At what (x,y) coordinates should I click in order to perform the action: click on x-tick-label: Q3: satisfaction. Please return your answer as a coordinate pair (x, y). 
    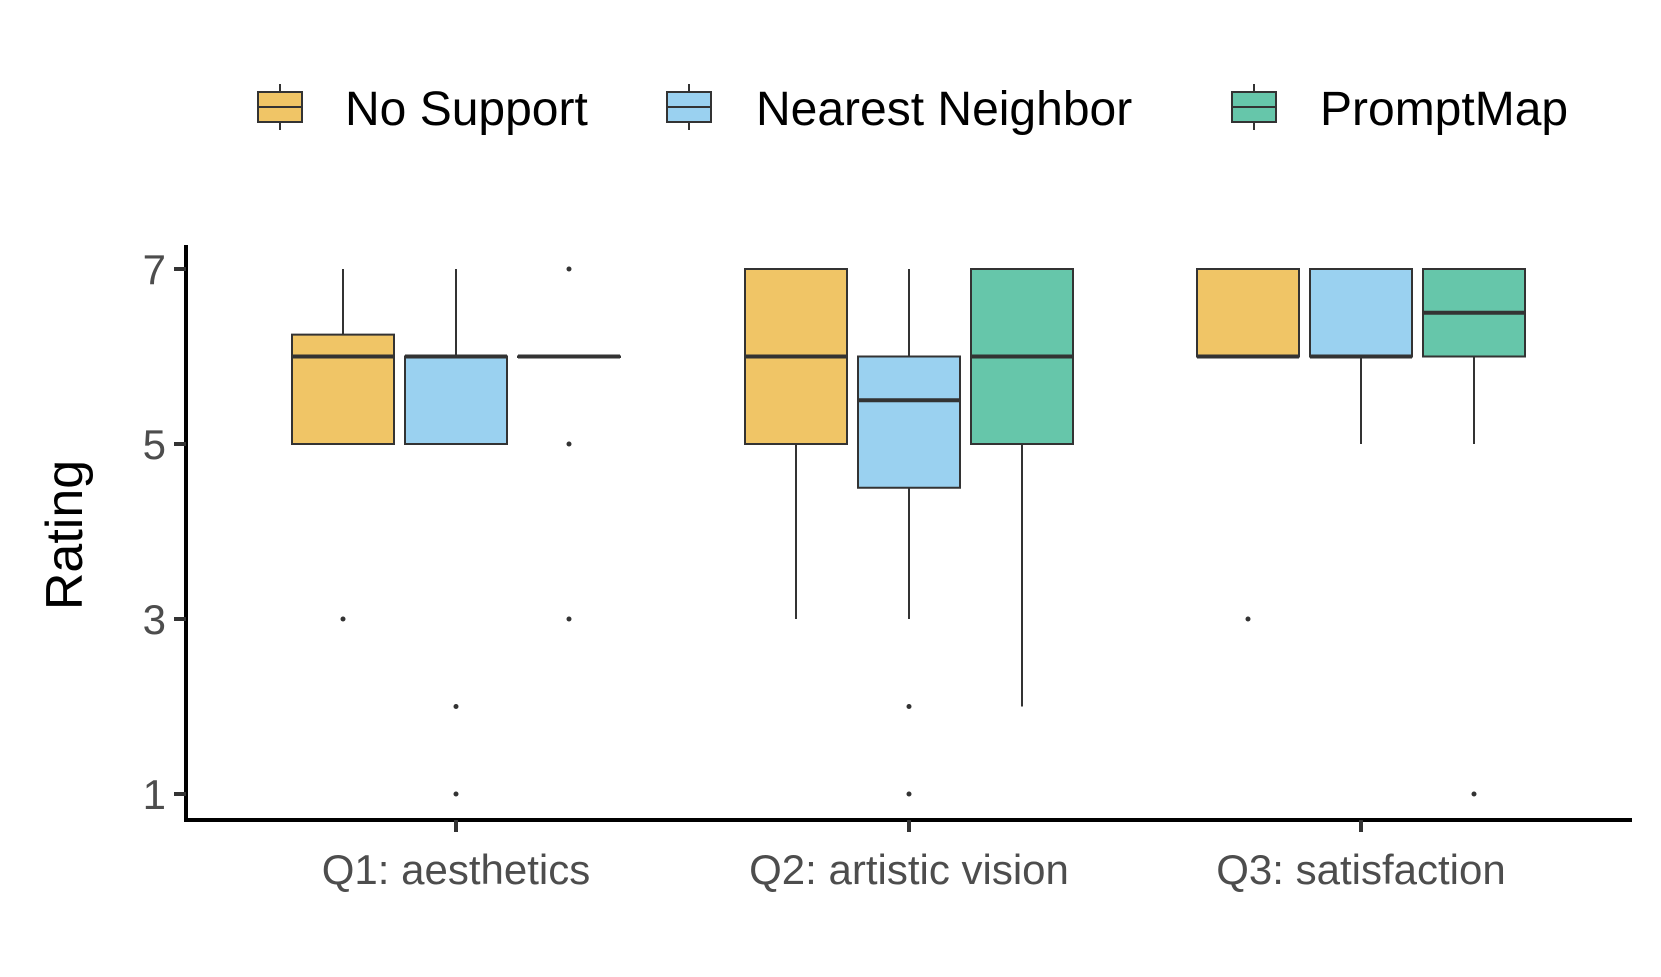
    Looking at the image, I should click on (1360, 869).